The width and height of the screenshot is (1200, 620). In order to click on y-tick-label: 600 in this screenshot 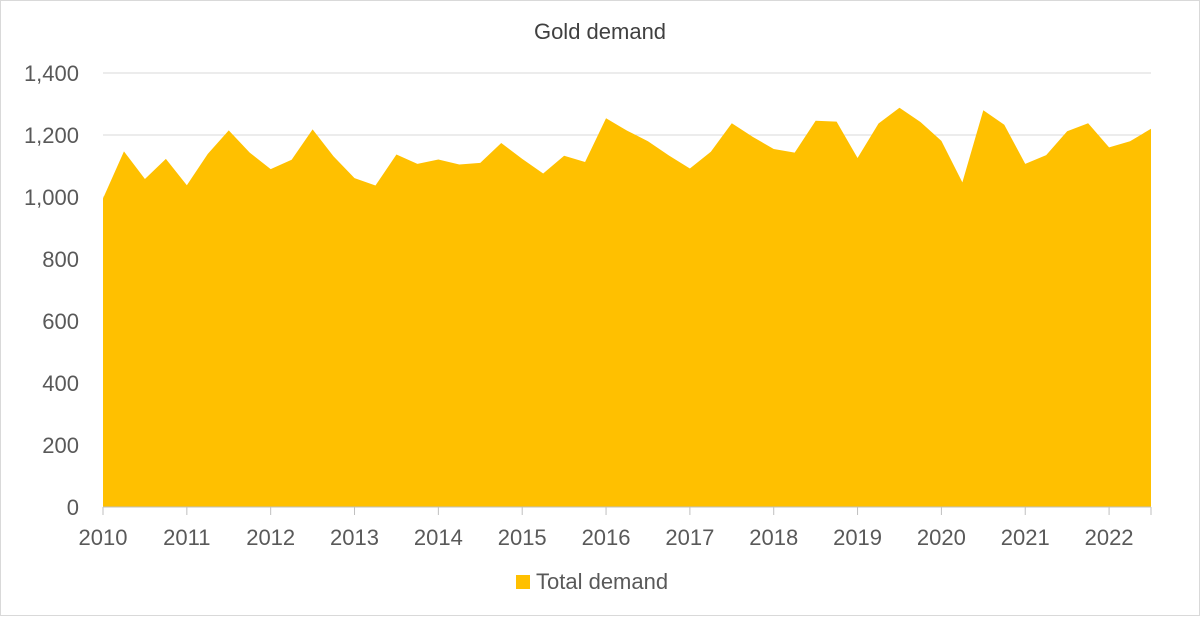, I will do `click(60, 321)`.